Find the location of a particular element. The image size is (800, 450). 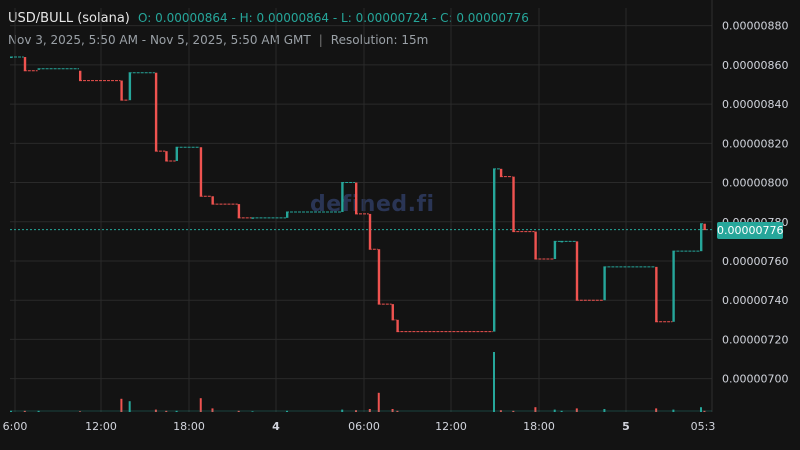

close-label: C: is located at coordinates (446, 18).